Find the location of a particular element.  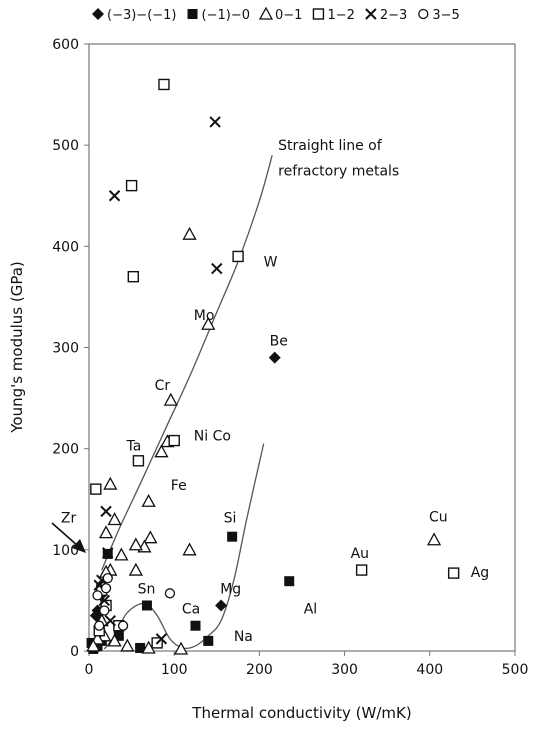

x-tick-label: 400 is located at coordinates (429, 670).